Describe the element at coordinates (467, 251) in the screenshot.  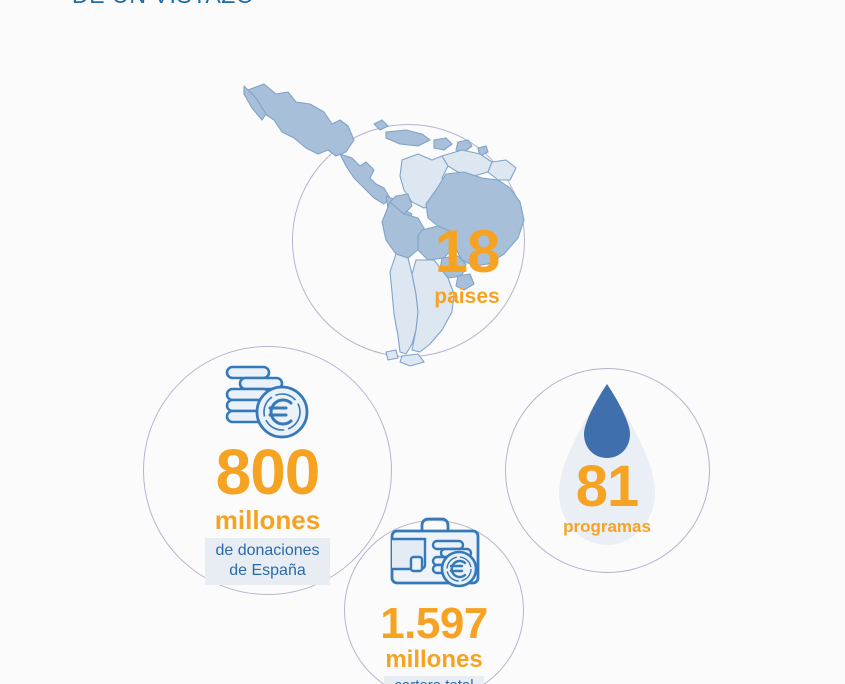
I see `countries-value: 18` at that location.